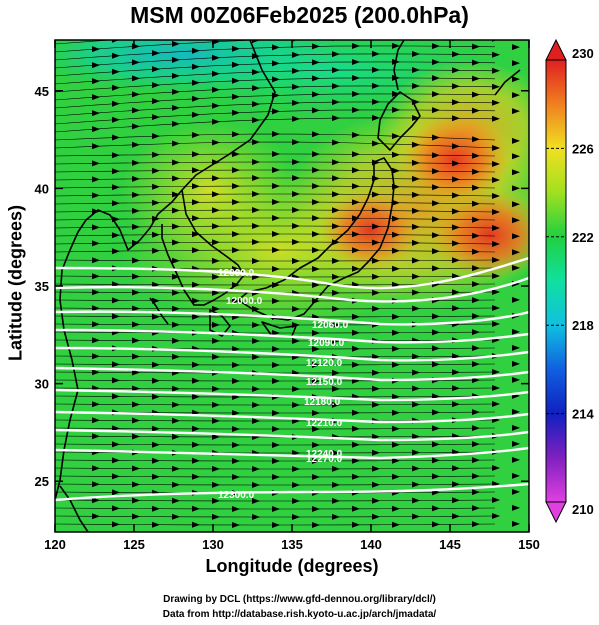 The height and width of the screenshot is (625, 599). What do you see at coordinates (42, 384) in the screenshot?
I see `lat-tick-label: 30` at bounding box center [42, 384].